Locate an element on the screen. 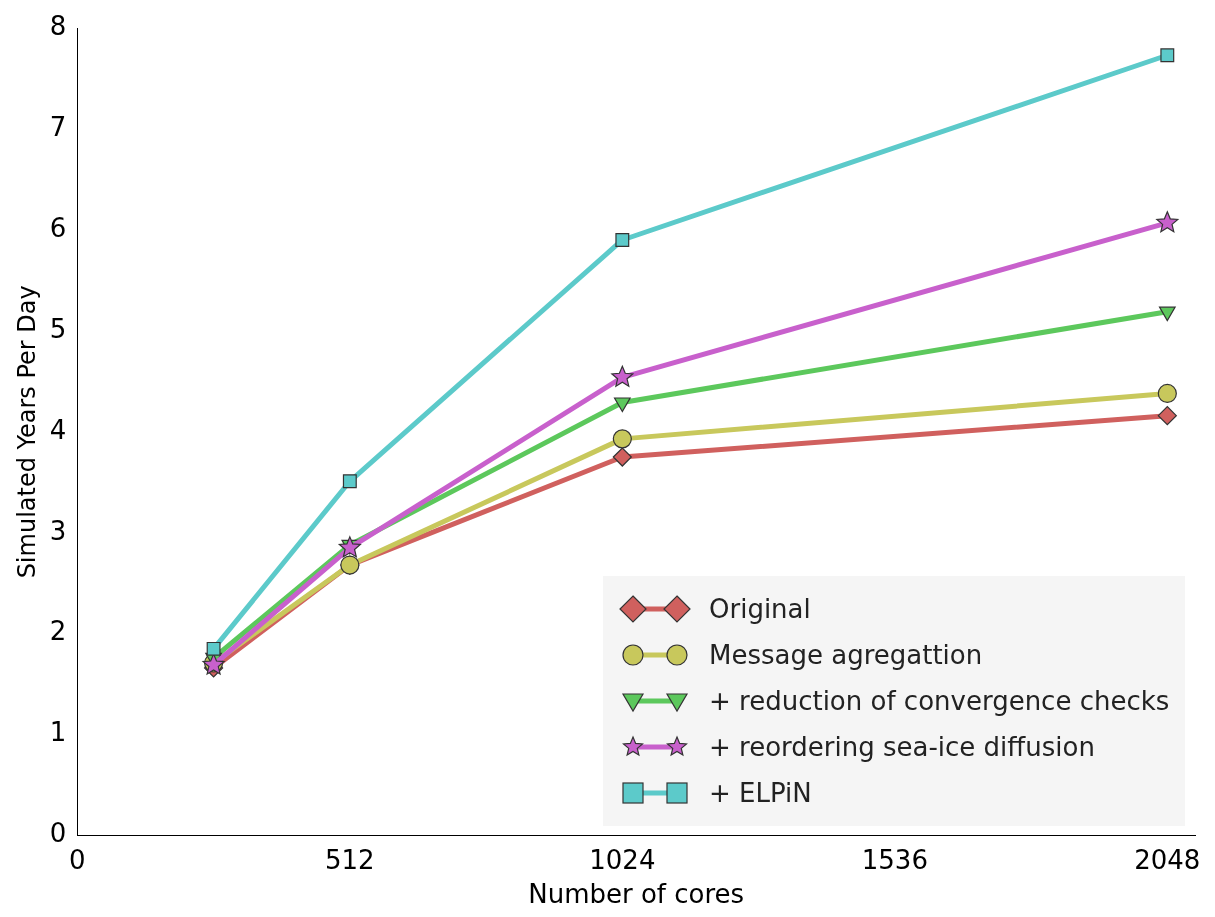 The width and height of the screenshot is (1215, 917). y-tick-label: 4 is located at coordinates (58, 429).